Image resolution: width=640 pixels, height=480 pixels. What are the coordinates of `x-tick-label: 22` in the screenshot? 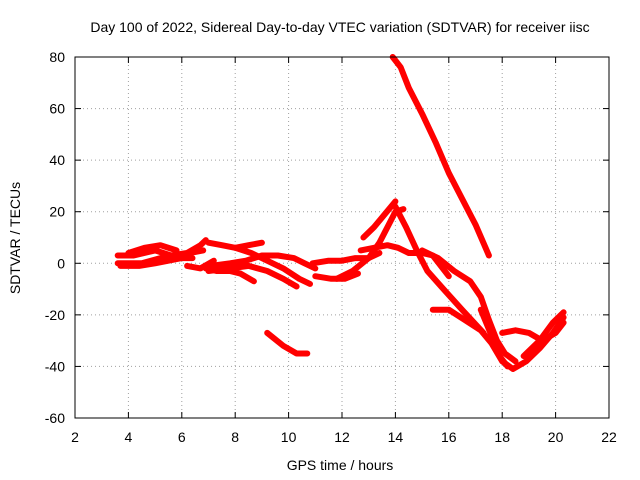 It's located at (609, 437).